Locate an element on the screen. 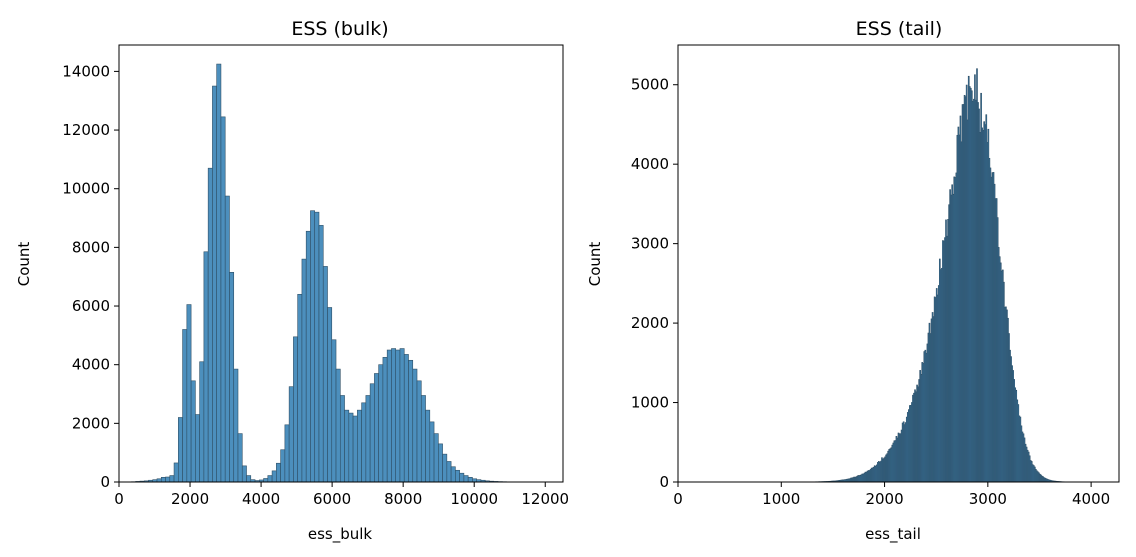 This screenshot has height=557, width=1136. y-ticks-tail: 0 1000 2000 3000 4000 5000 is located at coordinates (654, 283).